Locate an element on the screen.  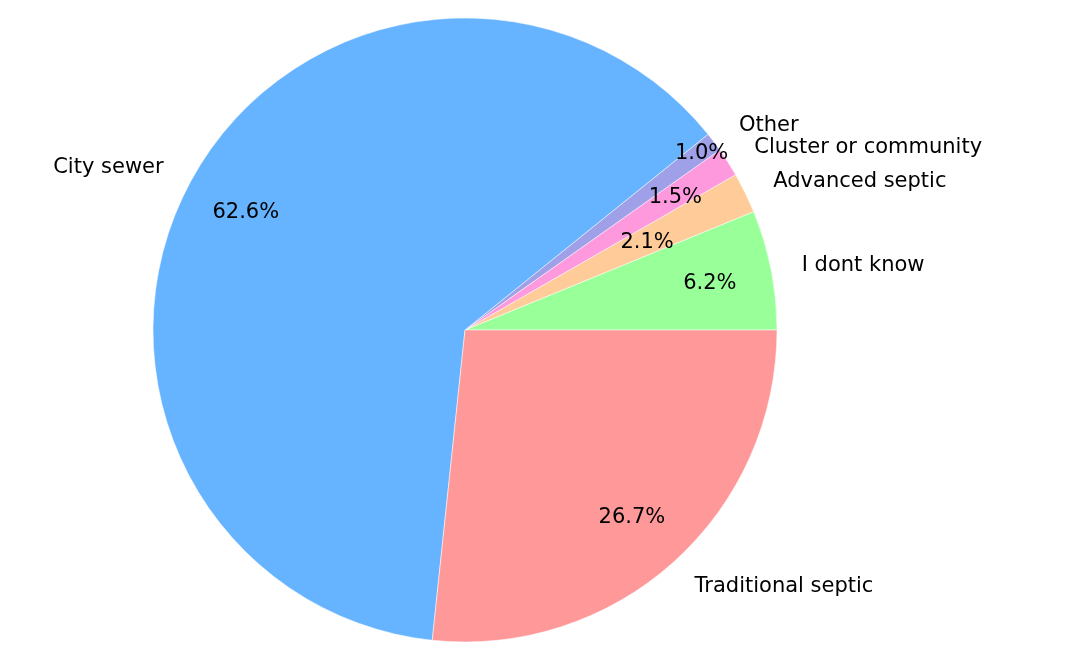
data-label: 1.5% is located at coordinates (675, 196).